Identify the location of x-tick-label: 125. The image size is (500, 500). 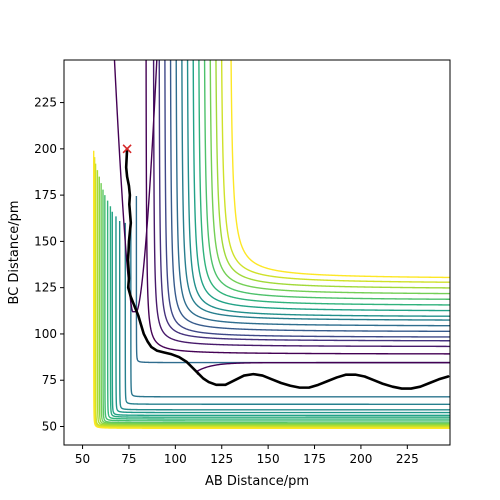
(221, 459).